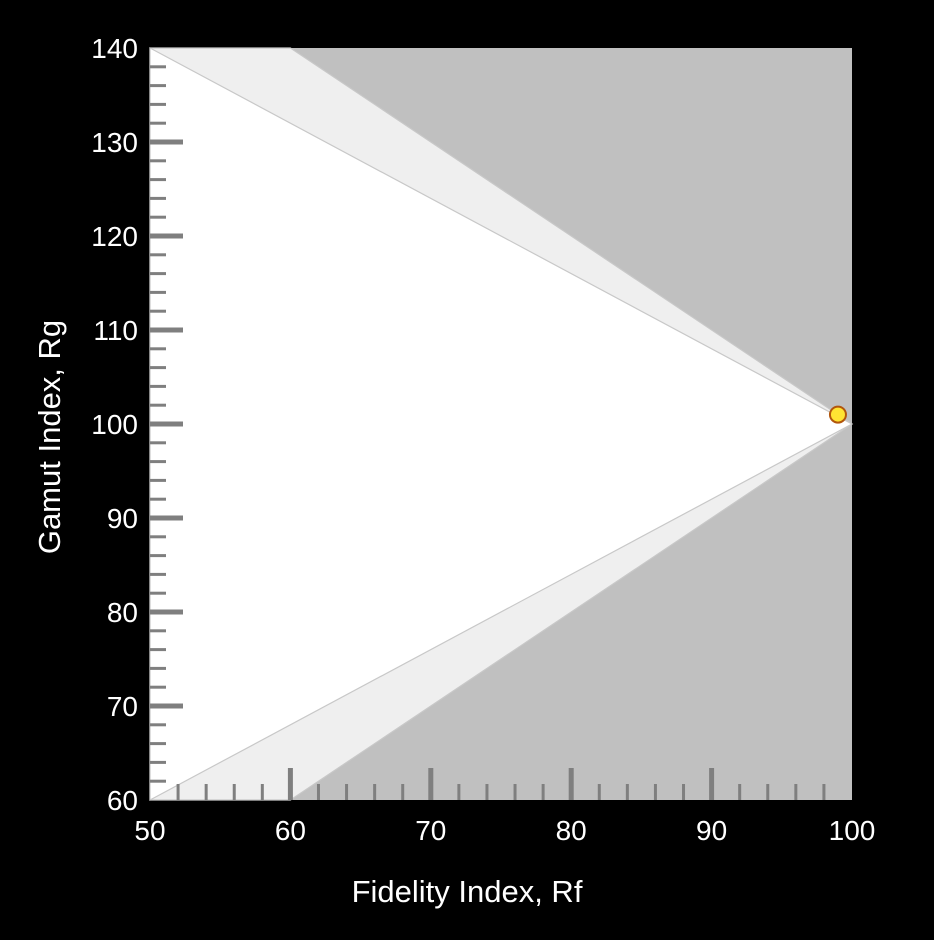 This screenshot has width=934, height=940. Describe the element at coordinates (122, 800) in the screenshot. I see `y-tick-label: 60` at that location.